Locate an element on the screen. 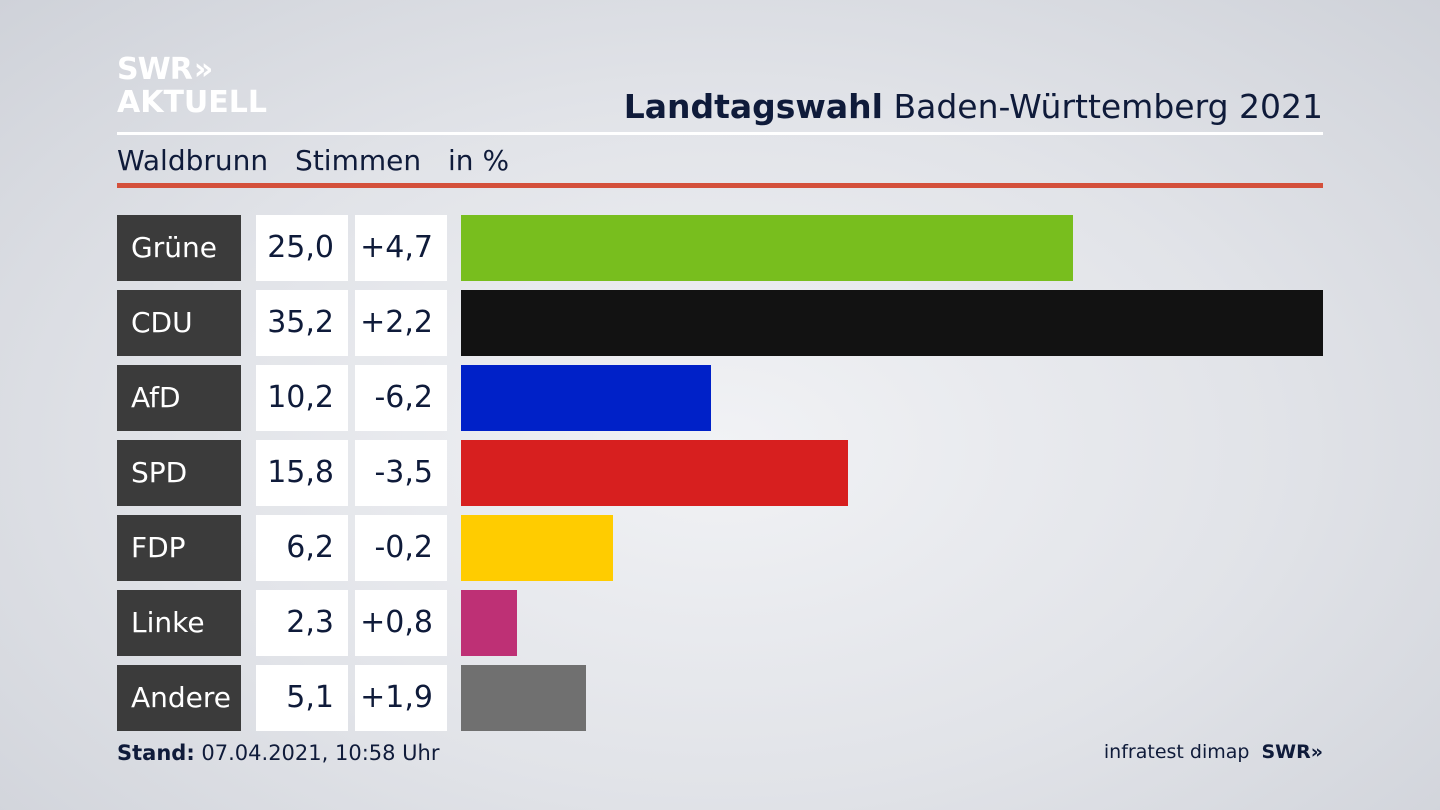 The image size is (1440, 810). vote-share-label: 6,2 is located at coordinates (302, 548).